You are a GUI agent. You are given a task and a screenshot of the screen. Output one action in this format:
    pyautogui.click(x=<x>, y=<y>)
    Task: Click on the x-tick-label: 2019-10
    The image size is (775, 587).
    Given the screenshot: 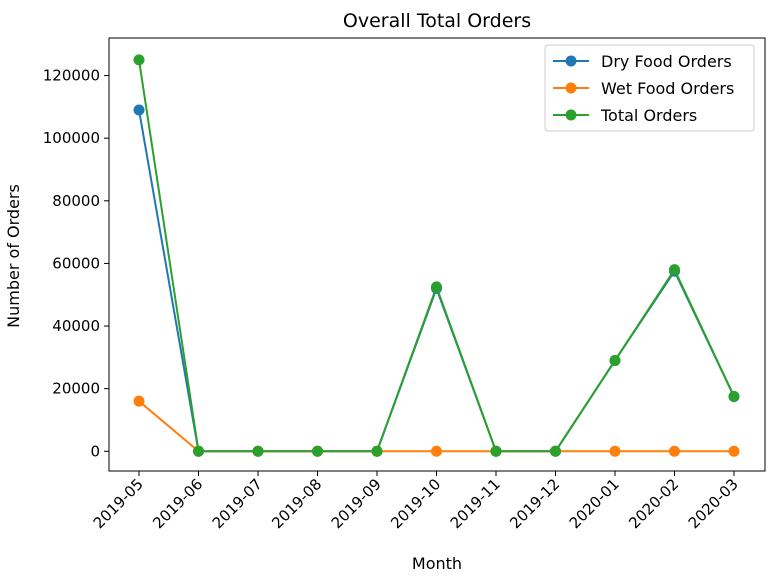 What is the action you would take?
    pyautogui.click(x=415, y=503)
    